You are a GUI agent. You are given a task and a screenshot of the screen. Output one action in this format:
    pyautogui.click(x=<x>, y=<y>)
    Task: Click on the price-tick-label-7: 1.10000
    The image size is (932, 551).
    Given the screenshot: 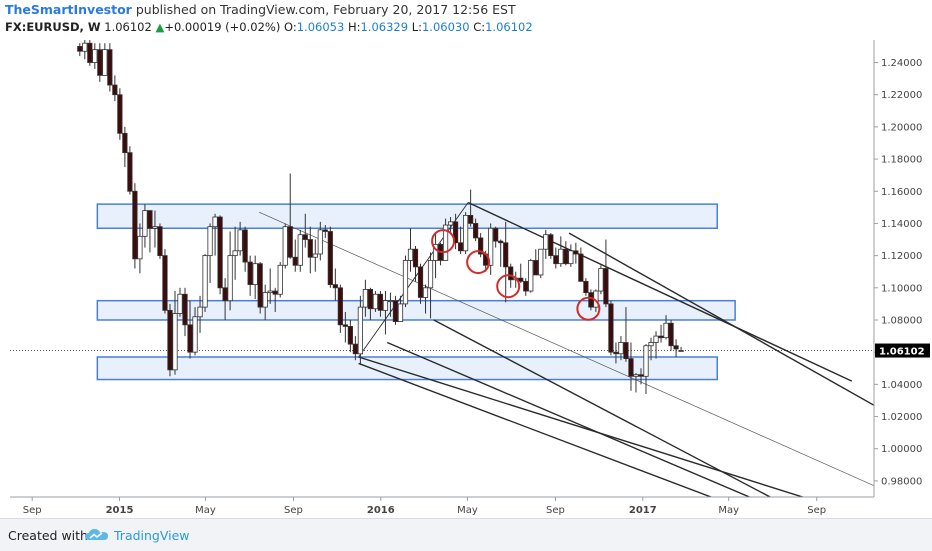 What is the action you would take?
    pyautogui.click(x=901, y=288)
    